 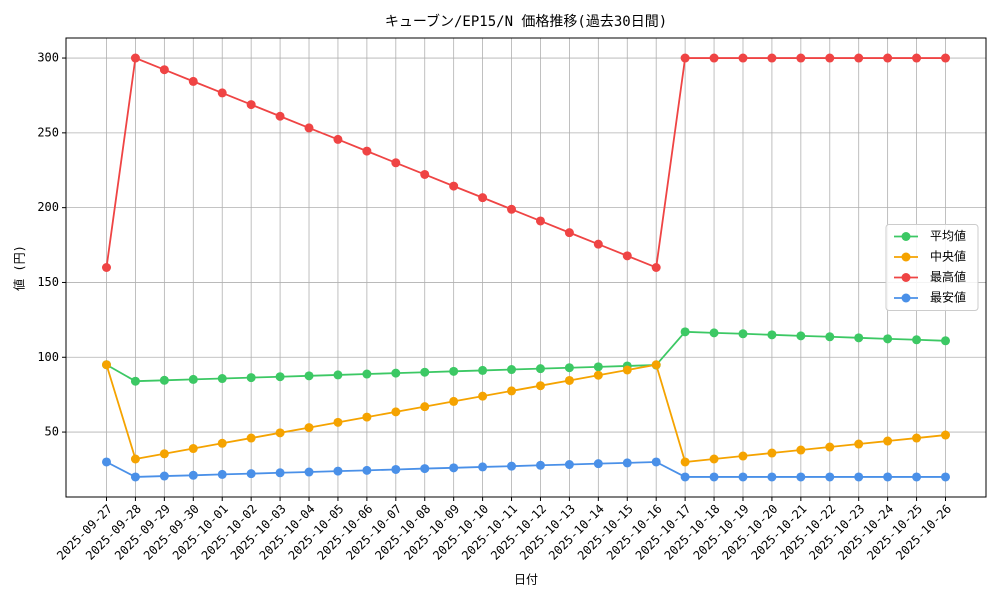 I want to click on x-axis-label: 日付, so click(x=526, y=580).